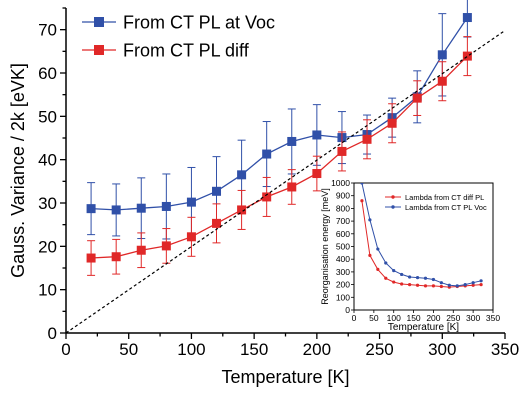 The image size is (527, 395). What do you see at coordinates (453, 318) in the screenshot?
I see `inset-x-tick-label: 250` at bounding box center [453, 318].